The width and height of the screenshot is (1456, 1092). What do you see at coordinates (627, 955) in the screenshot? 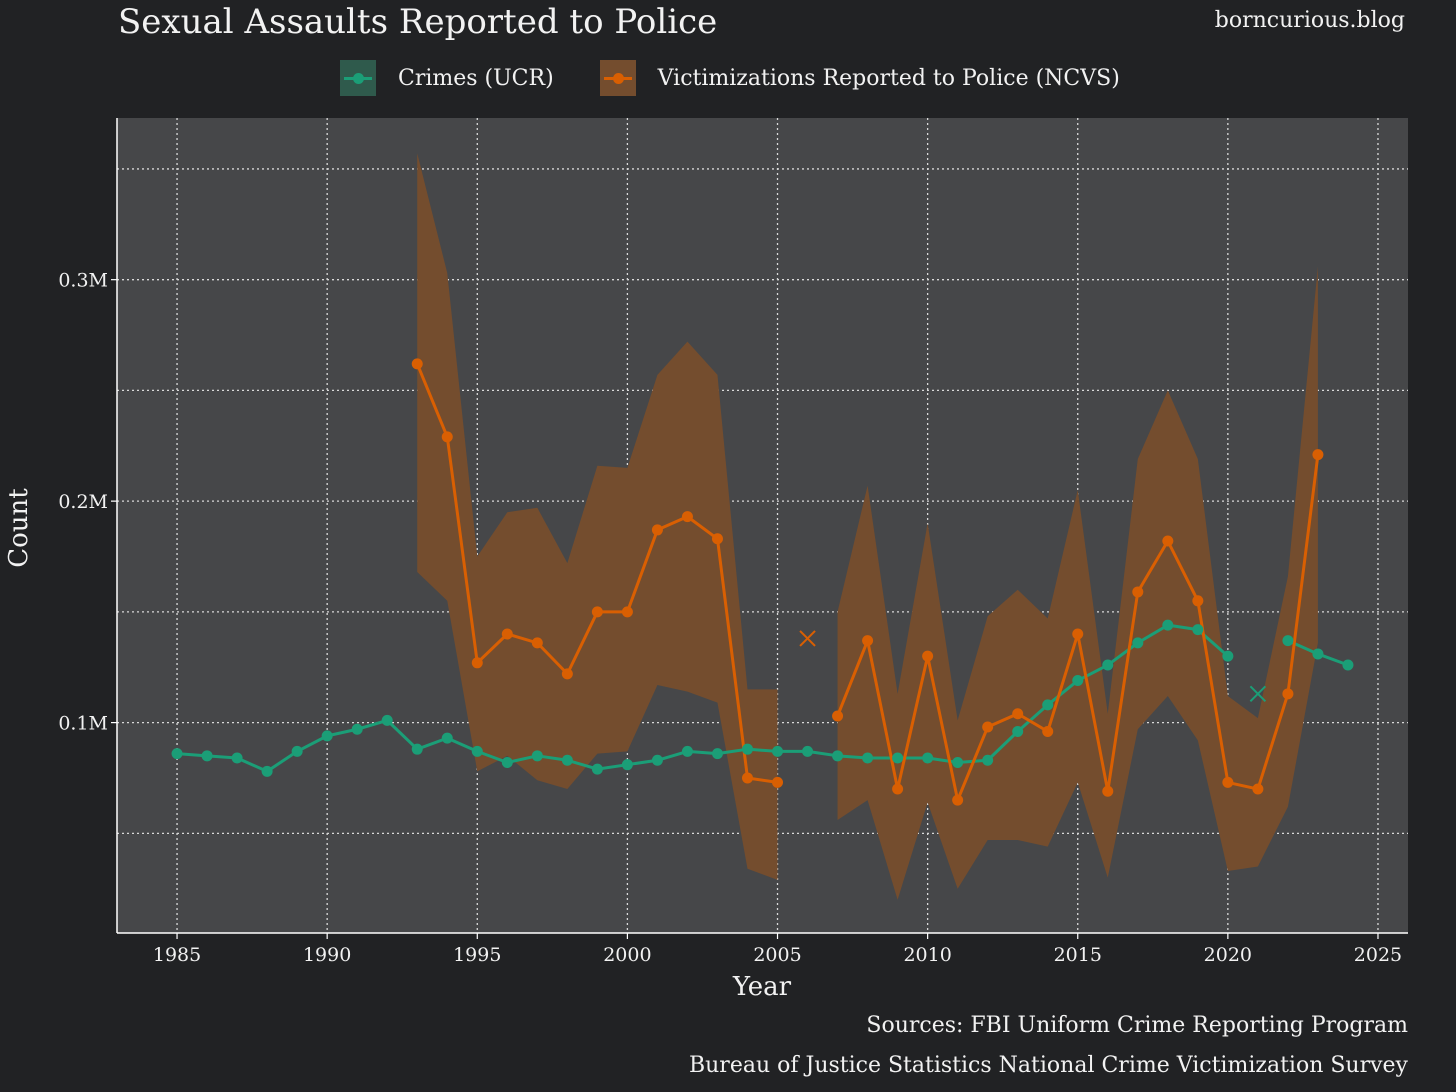
I see `x-tick-label-2000: 2000` at bounding box center [627, 955].